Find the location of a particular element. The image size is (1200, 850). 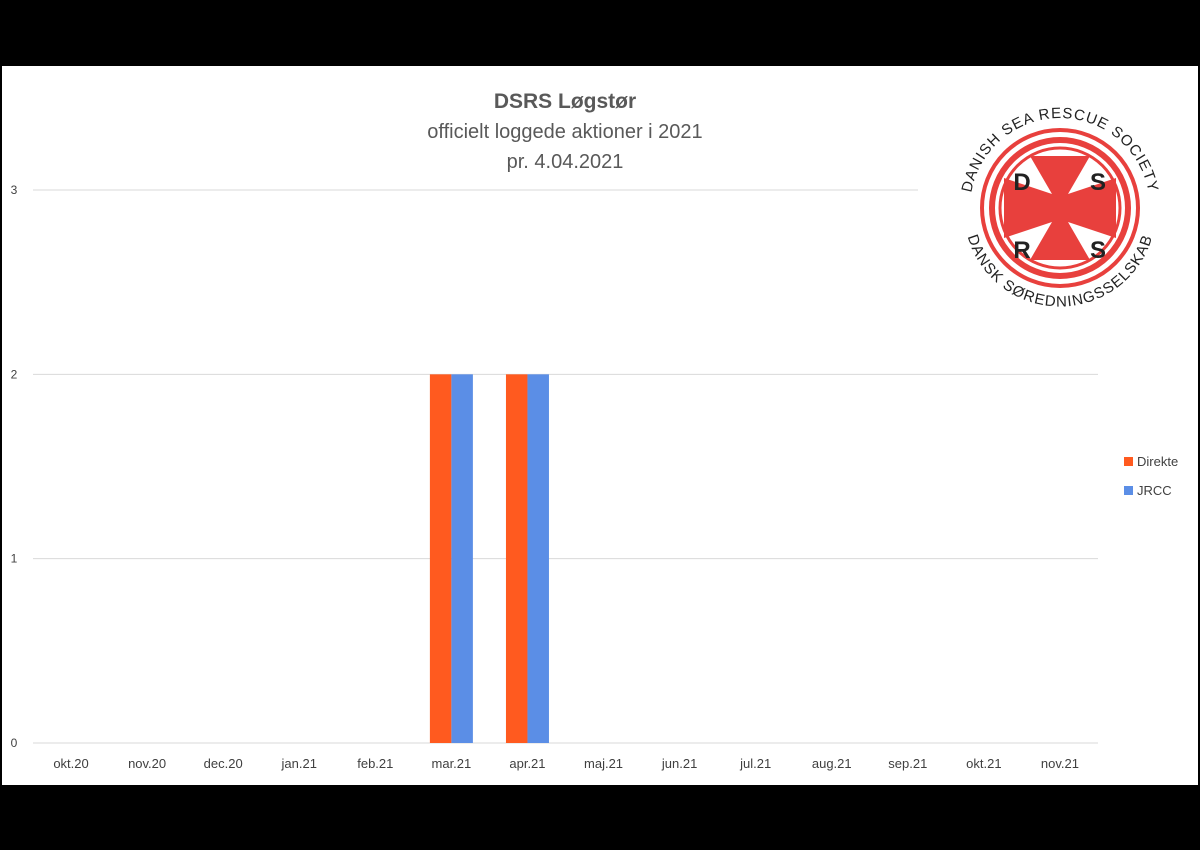

x-tick-label-apr-21: apr.21 is located at coordinates (527, 763).